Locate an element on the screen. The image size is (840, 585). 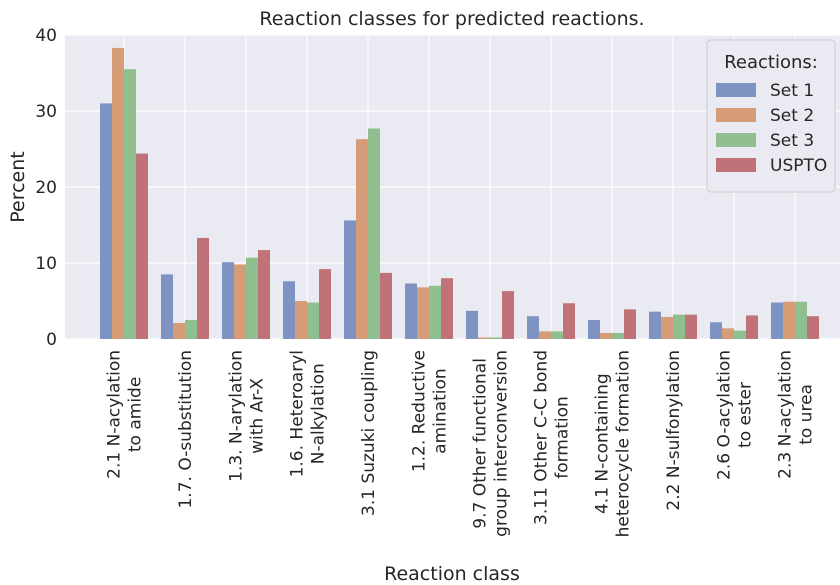
legend-title: Reactions: is located at coordinates (771, 62).